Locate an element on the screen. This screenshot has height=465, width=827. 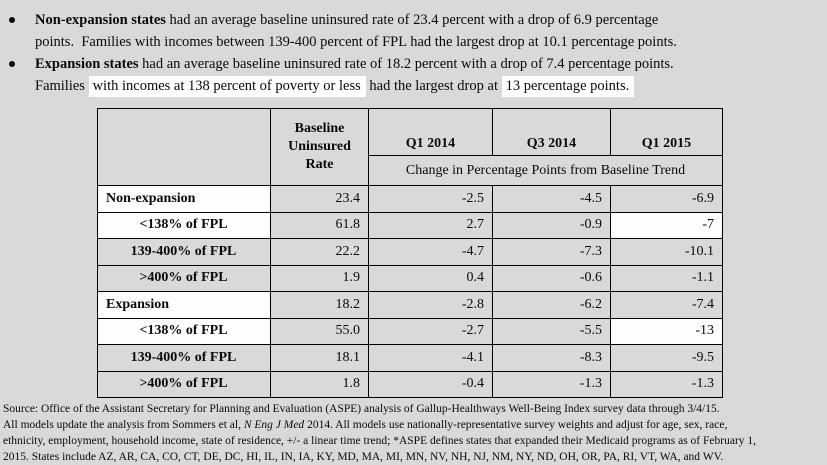
text-segment: Non-expansion states is located at coordinates (100, 20).